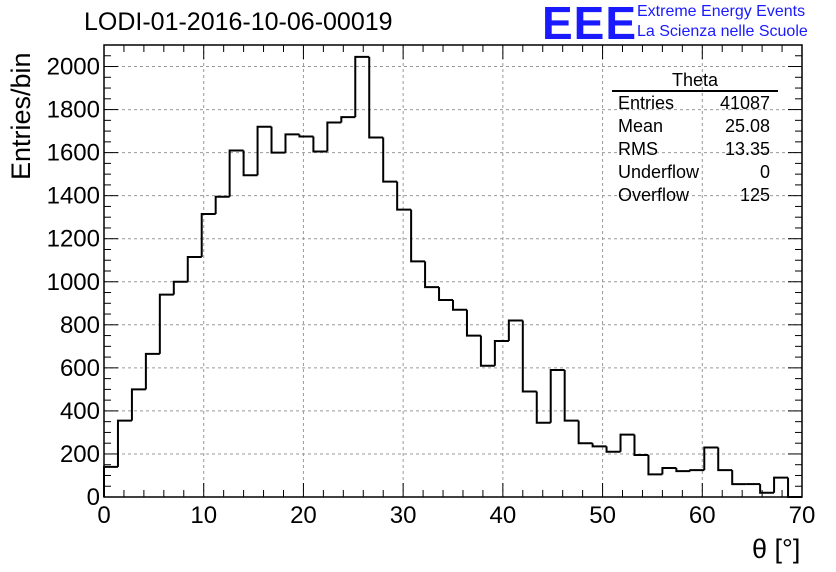 Image resolution: width=836 pixels, height=572 pixels. I want to click on stats-value: 0, so click(764, 172).